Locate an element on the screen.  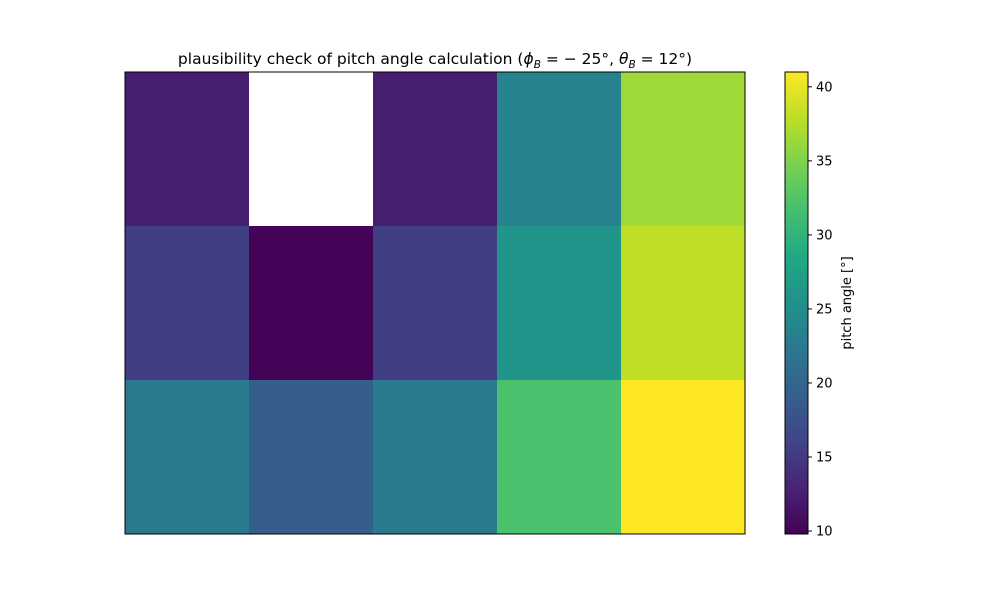
colorbar-tick-label: 10 is located at coordinates (824, 532).